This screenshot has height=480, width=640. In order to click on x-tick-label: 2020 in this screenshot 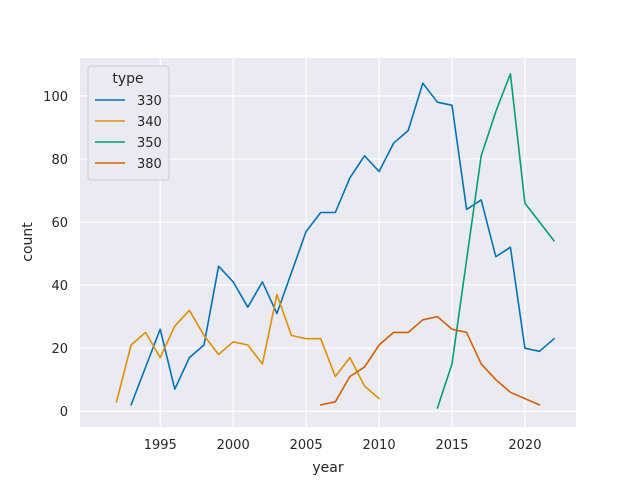, I will do `click(524, 445)`.